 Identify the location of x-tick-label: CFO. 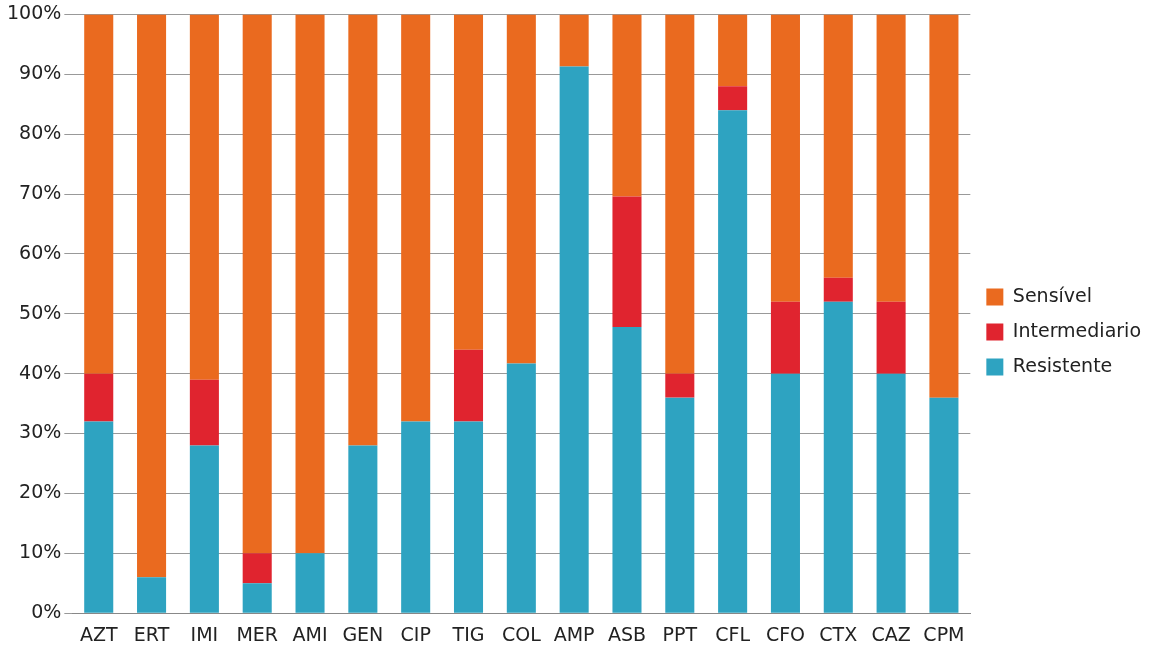
(785, 633).